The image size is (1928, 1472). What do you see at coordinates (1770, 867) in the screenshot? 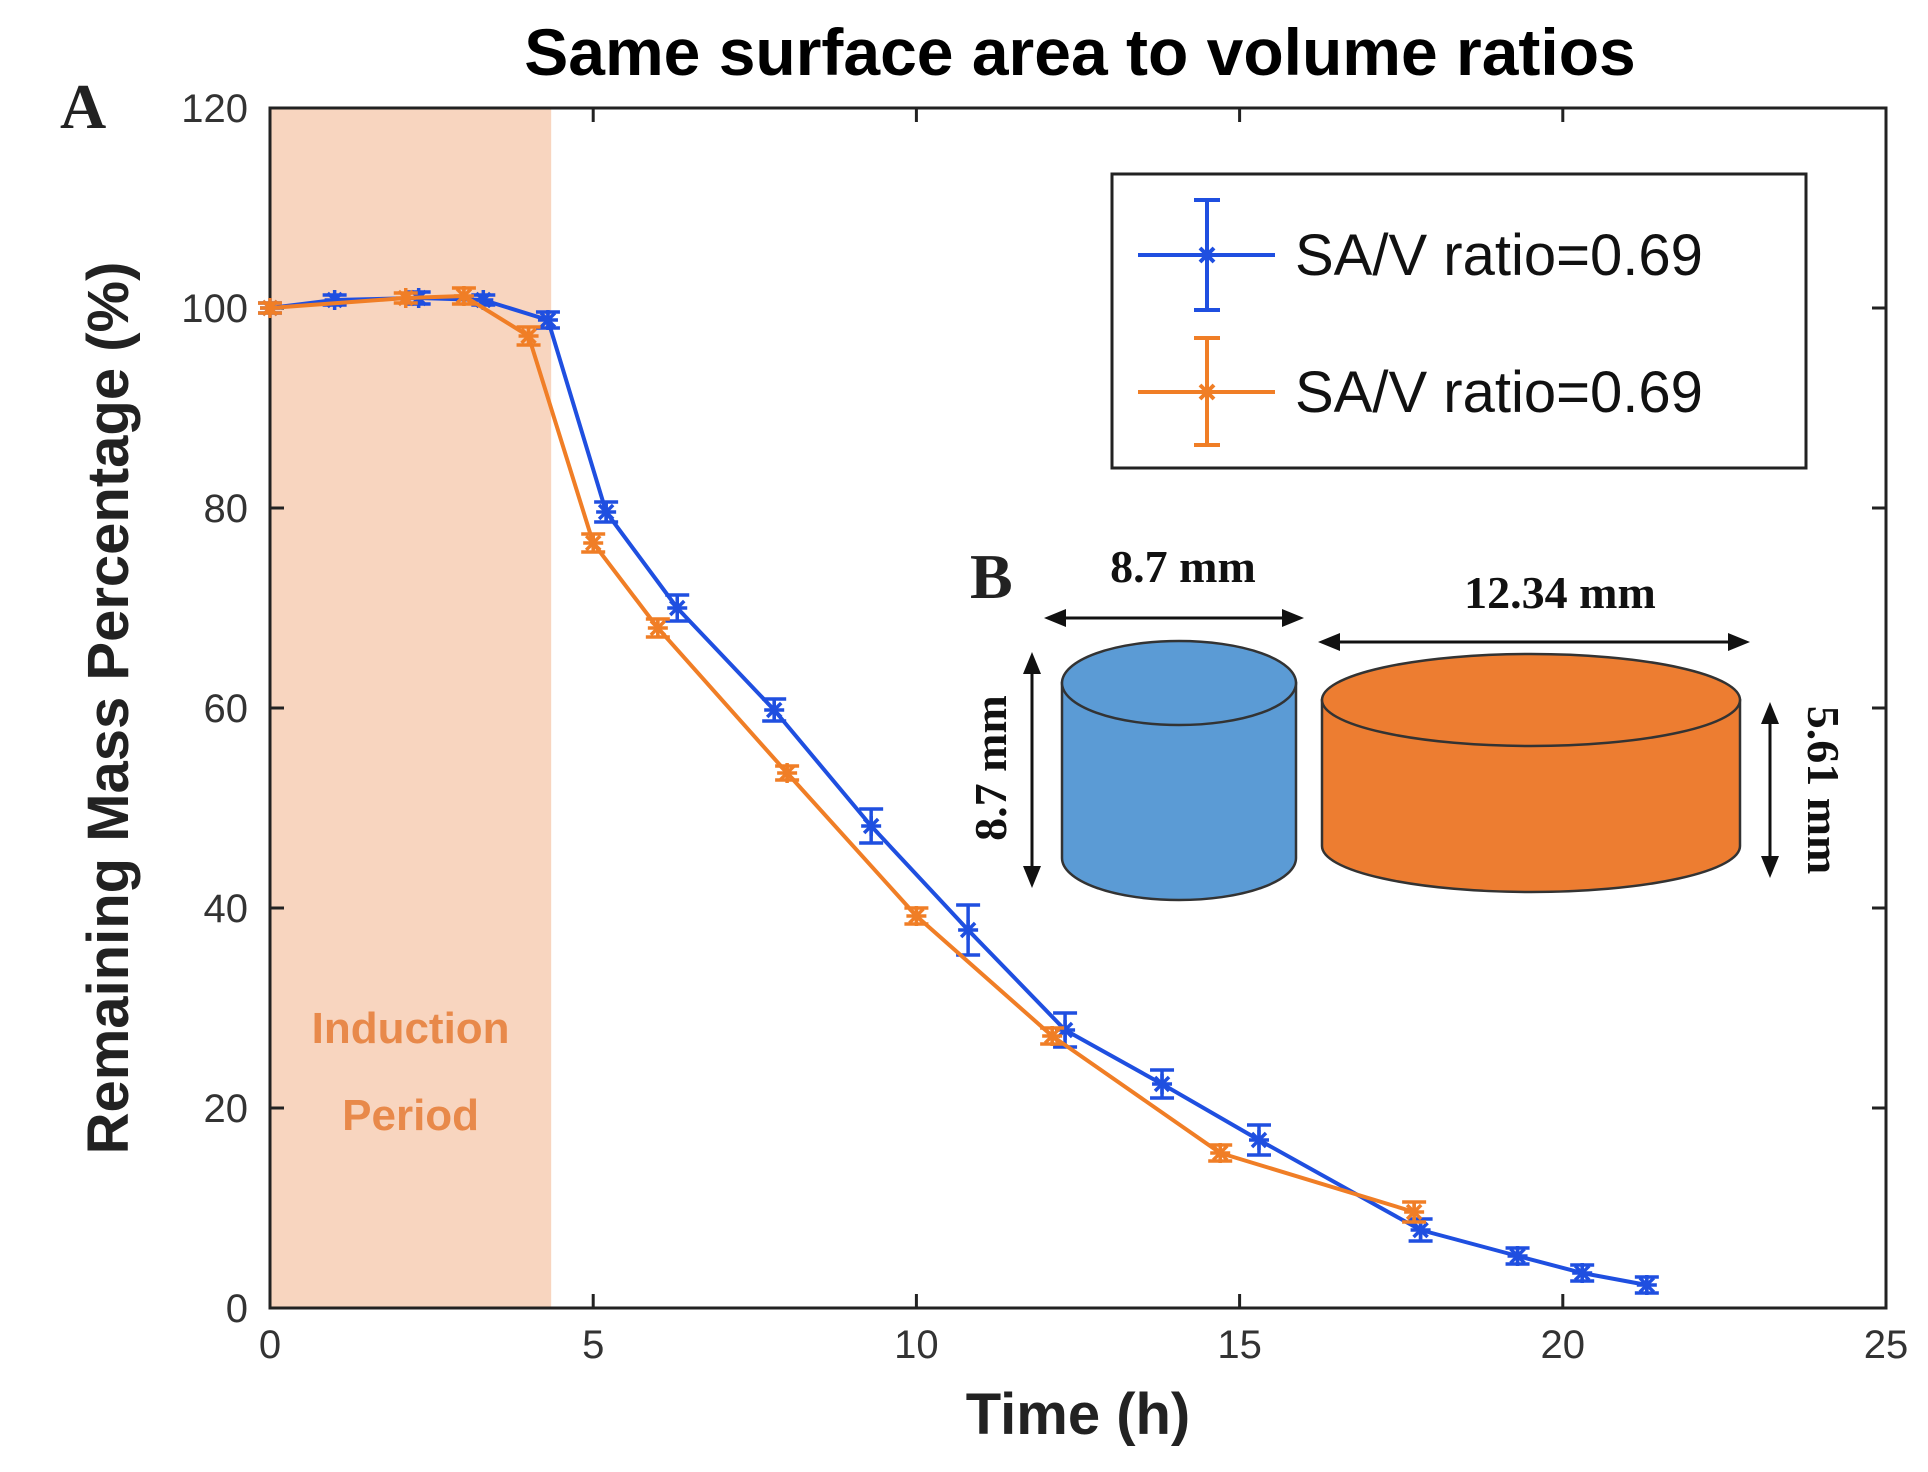
I see `large-height-arrowhead-bottom` at bounding box center [1770, 867].